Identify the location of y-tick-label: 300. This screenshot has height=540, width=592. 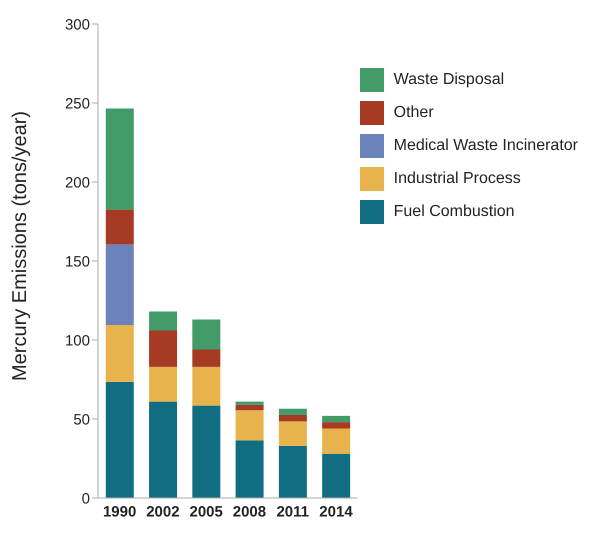
(77, 25).